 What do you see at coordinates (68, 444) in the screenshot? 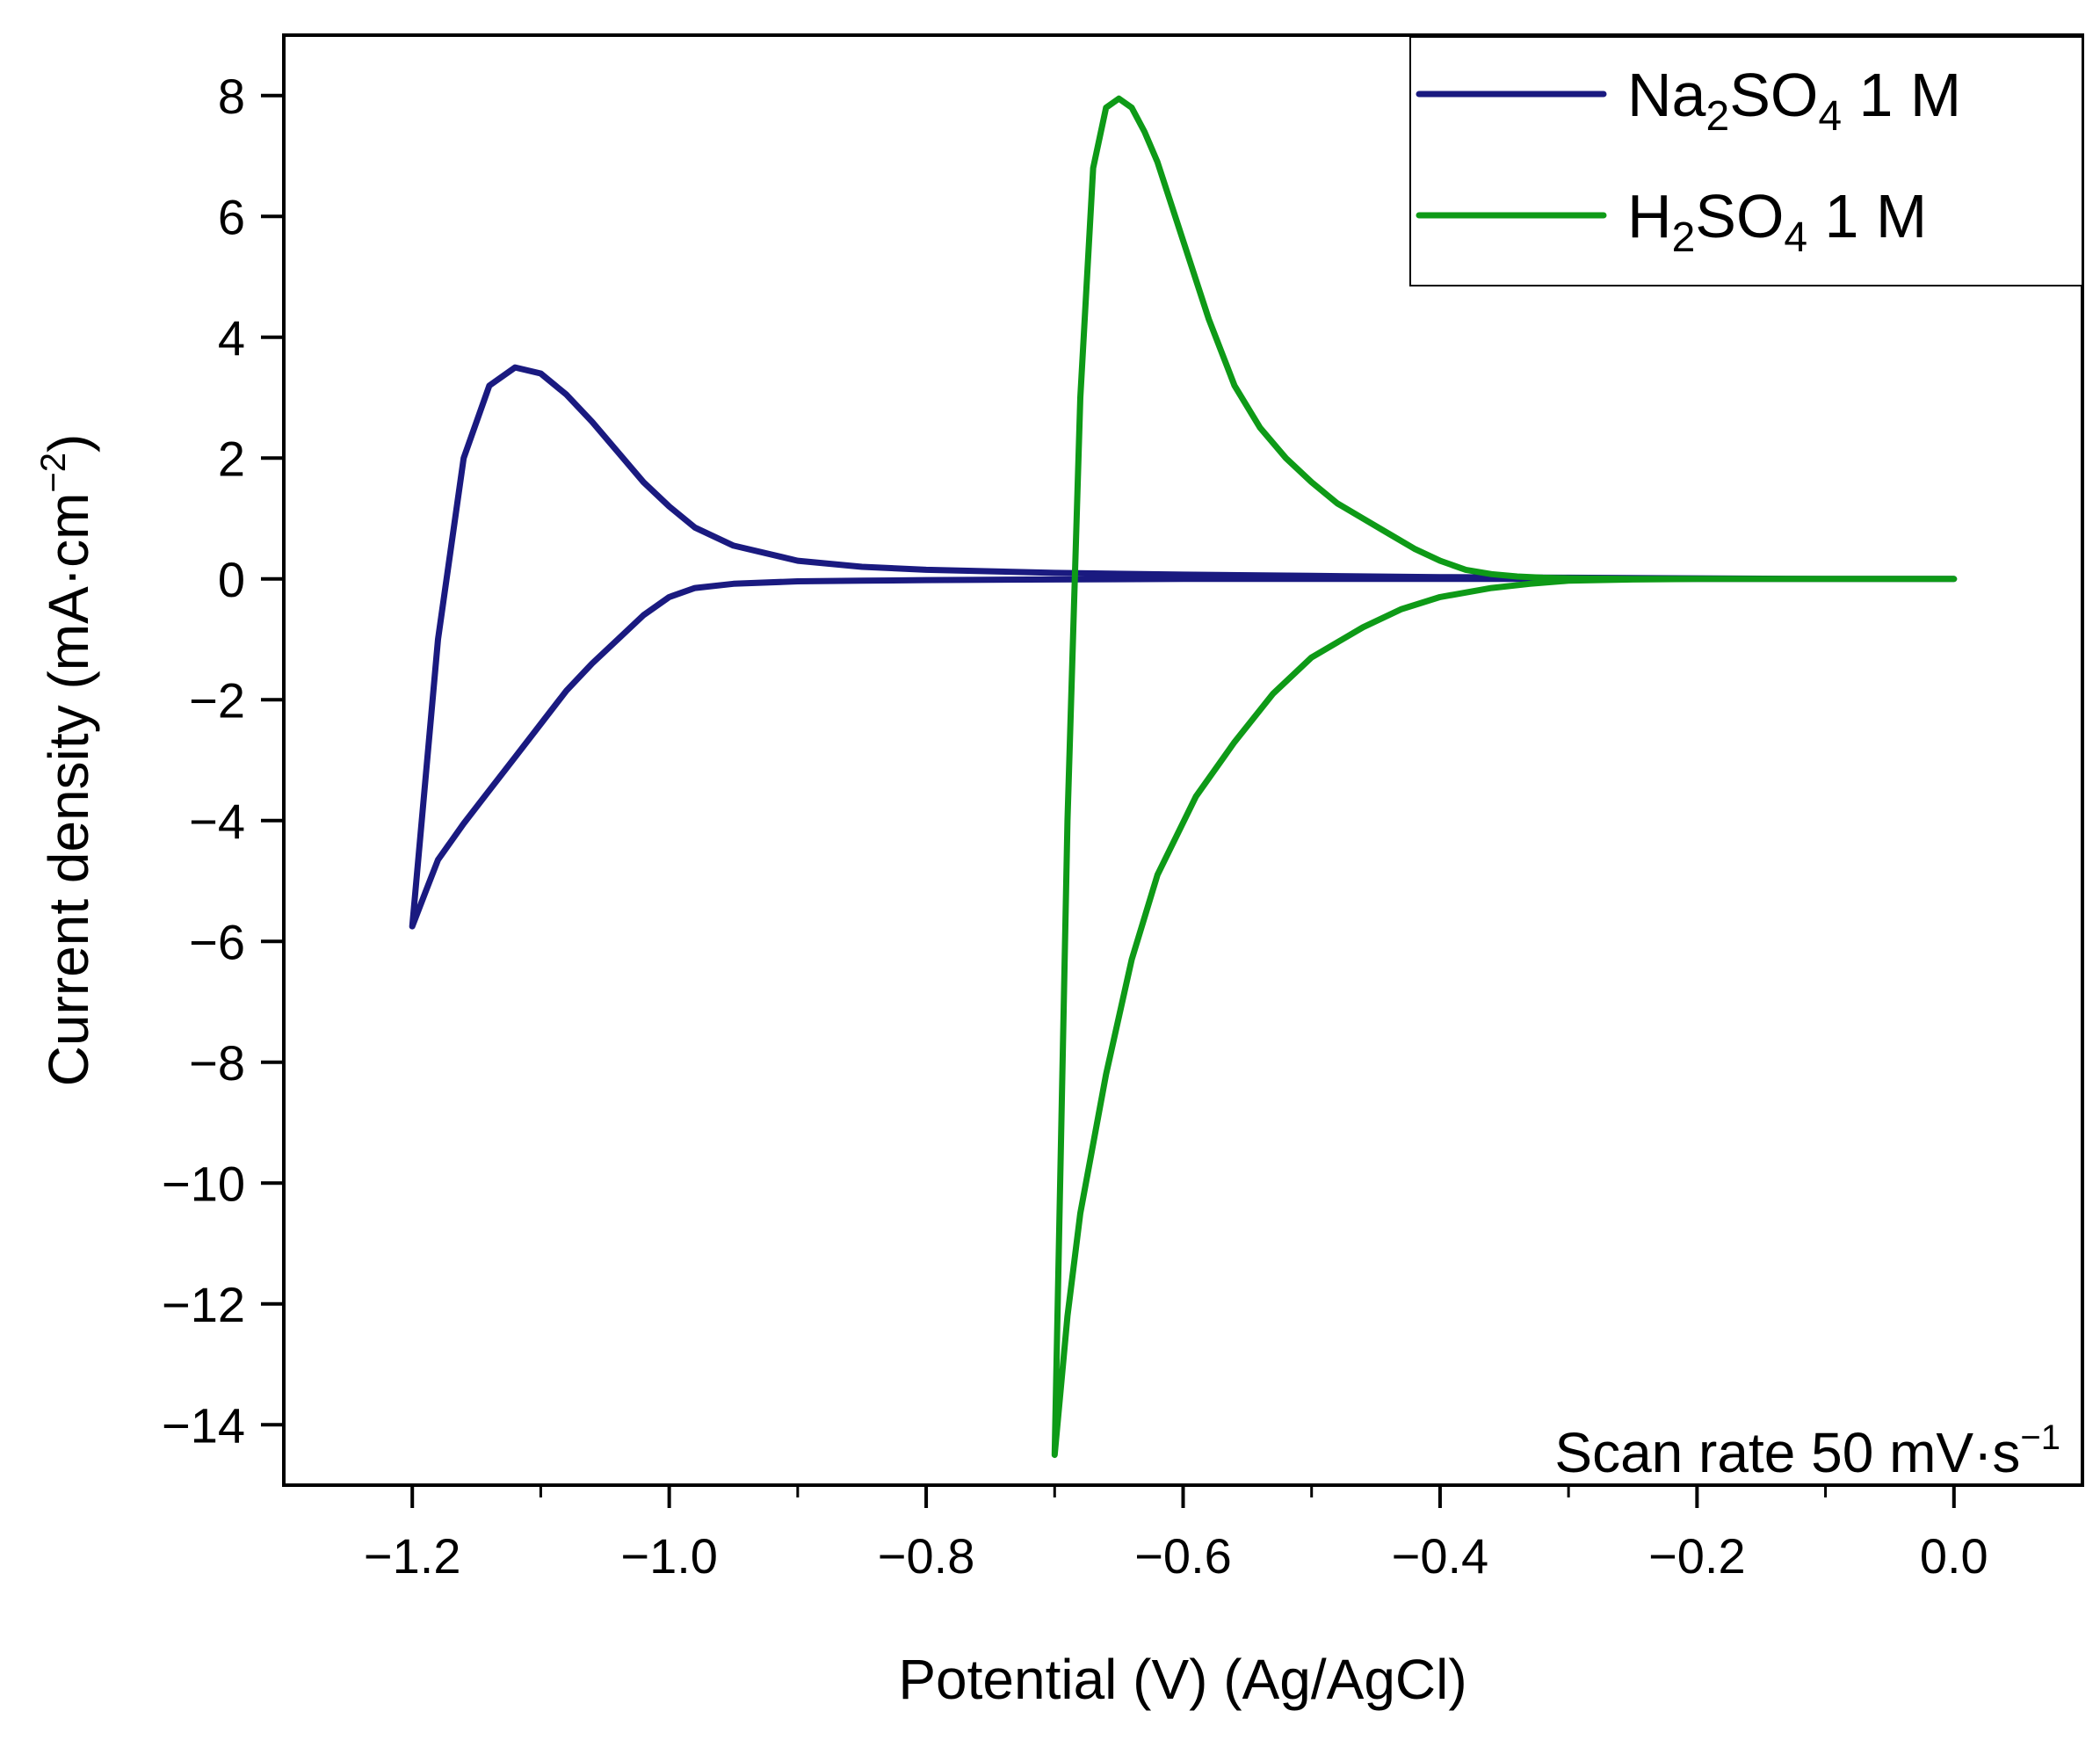
I see `y-axis-title-close: )` at bounding box center [68, 444].